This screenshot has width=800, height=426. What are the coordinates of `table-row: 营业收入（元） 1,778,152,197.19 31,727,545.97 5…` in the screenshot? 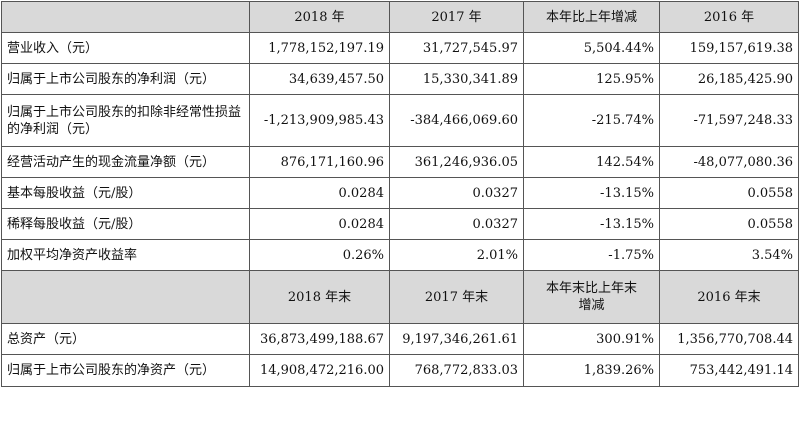 It's located at (400, 48).